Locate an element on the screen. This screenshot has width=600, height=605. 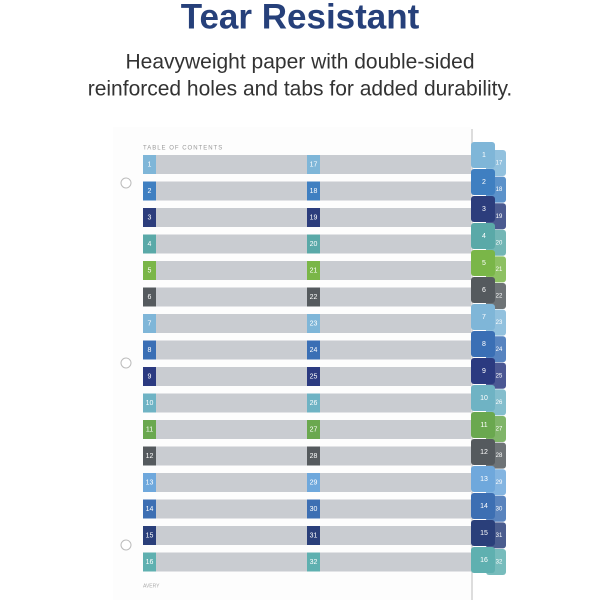
row-number: 7 is located at coordinates (150, 323).